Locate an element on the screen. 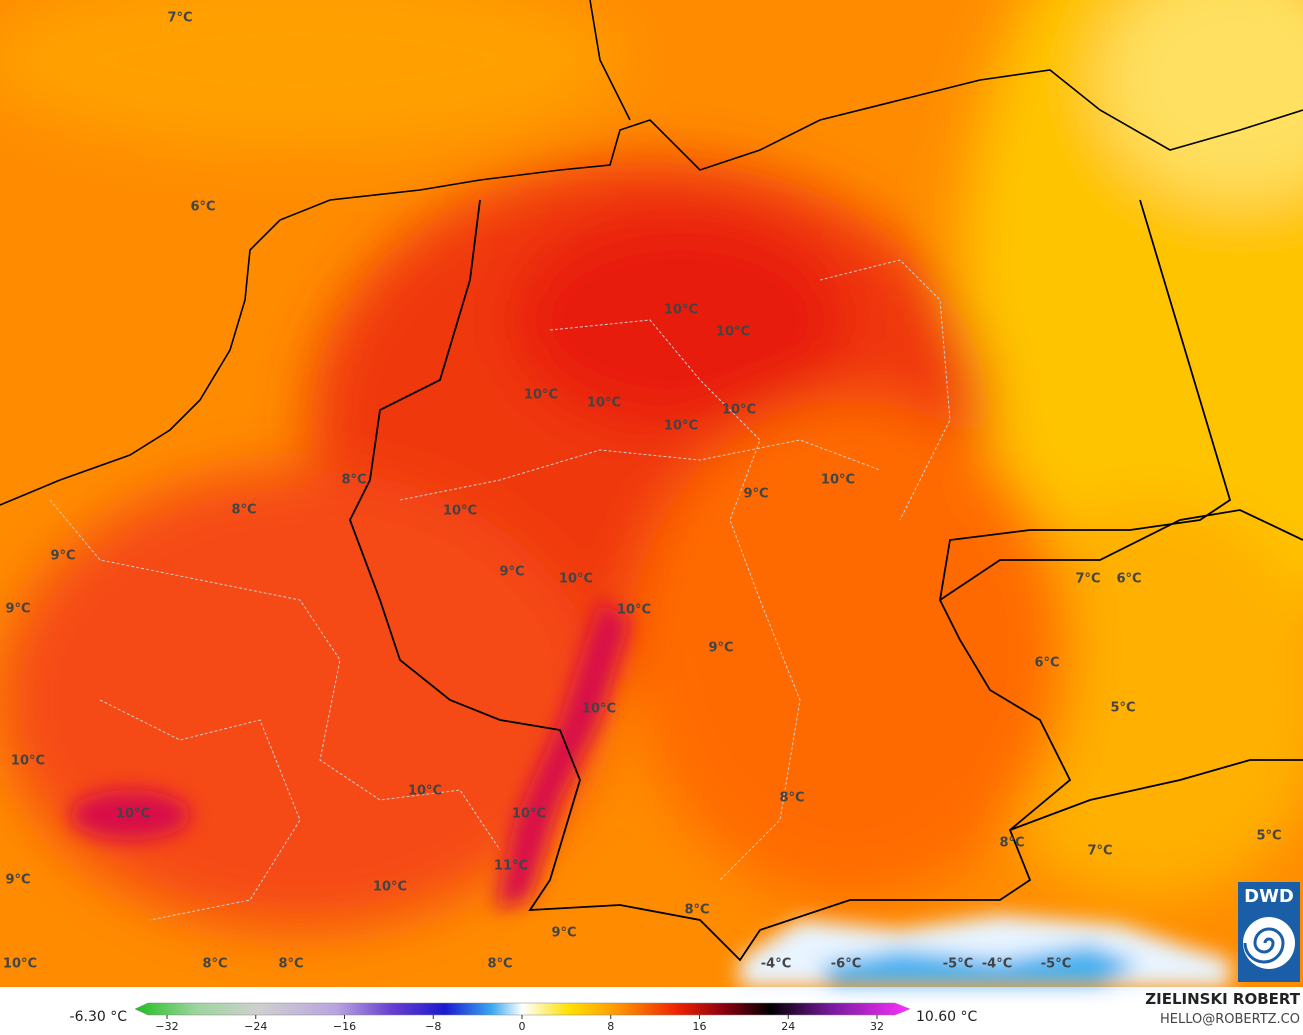  colorbar-tick-label: −8 is located at coordinates (433, 1026).